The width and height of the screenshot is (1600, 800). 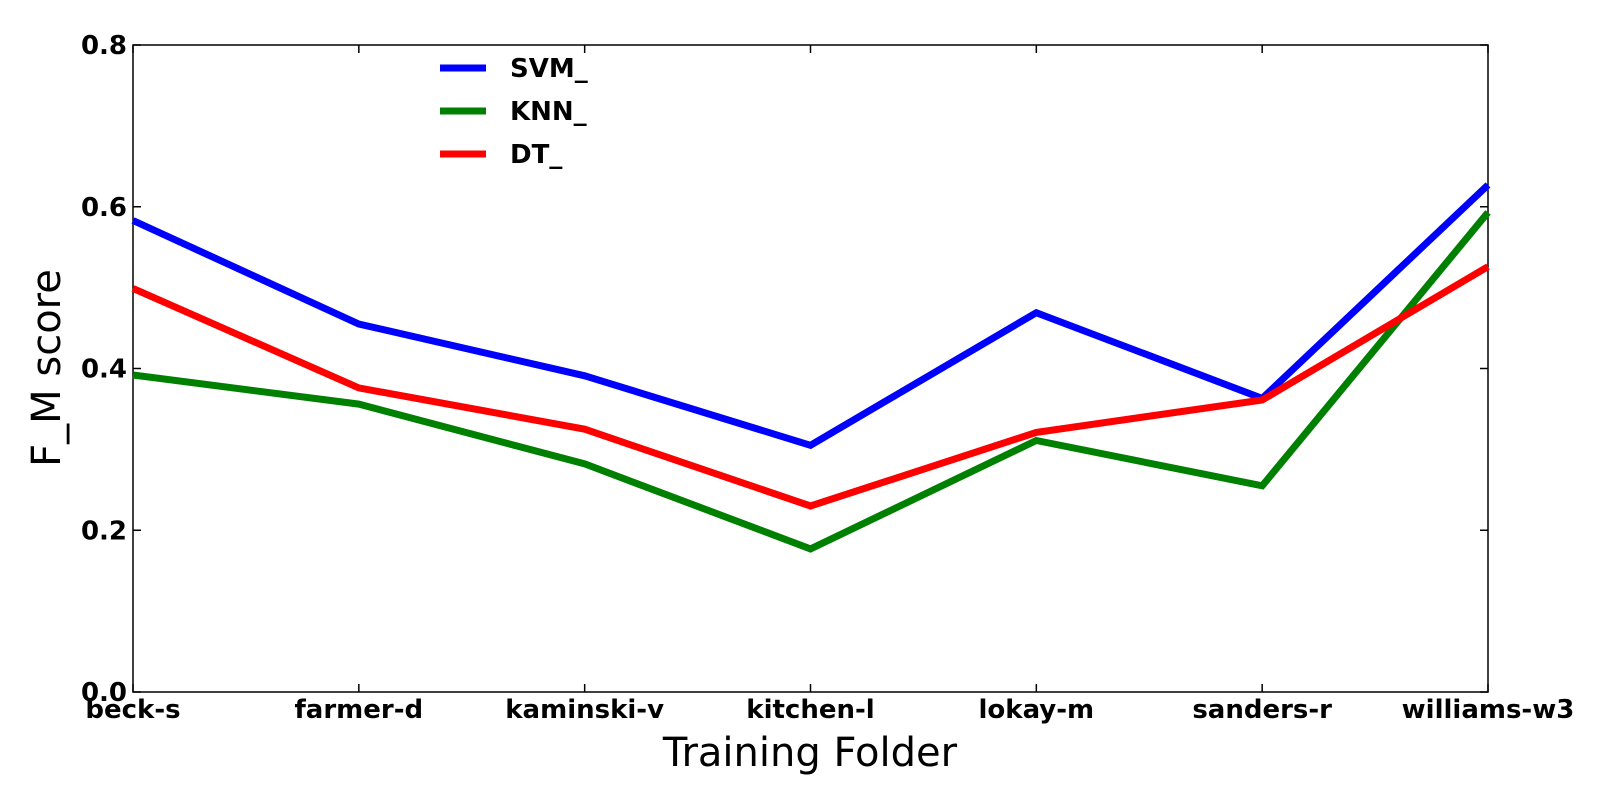 What do you see at coordinates (1037, 710) in the screenshot?
I see `x-tick-label: lokay-m` at bounding box center [1037, 710].